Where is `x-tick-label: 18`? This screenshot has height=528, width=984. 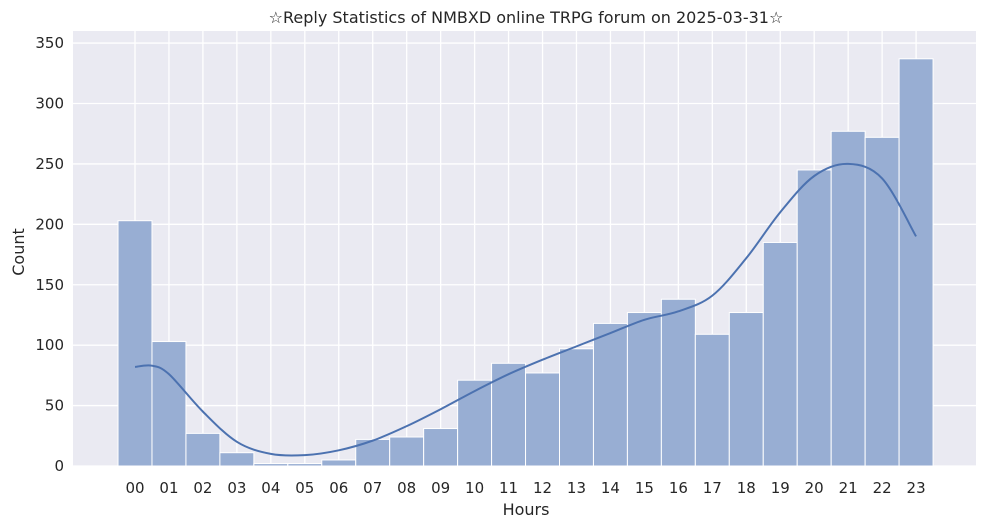
x-tick-label: 18 is located at coordinates (746, 488).